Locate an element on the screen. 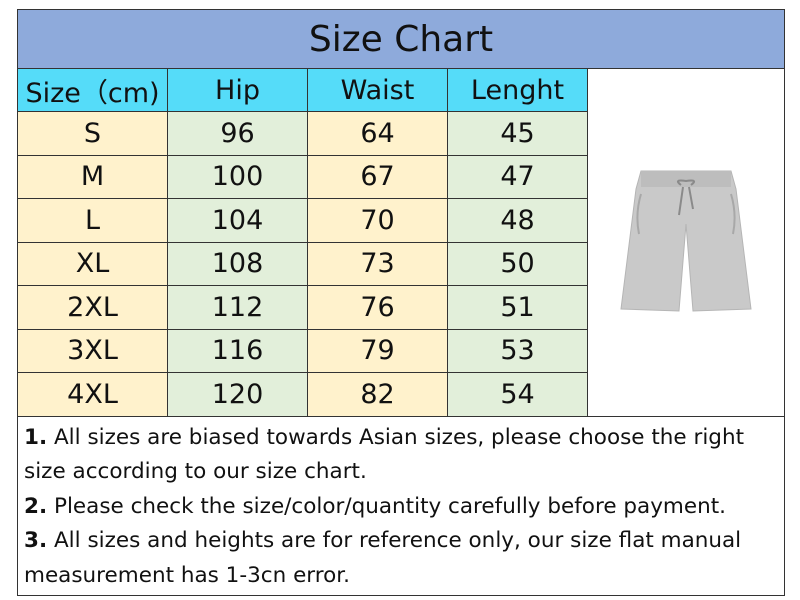  cell-hip: 96 is located at coordinates (237, 133).